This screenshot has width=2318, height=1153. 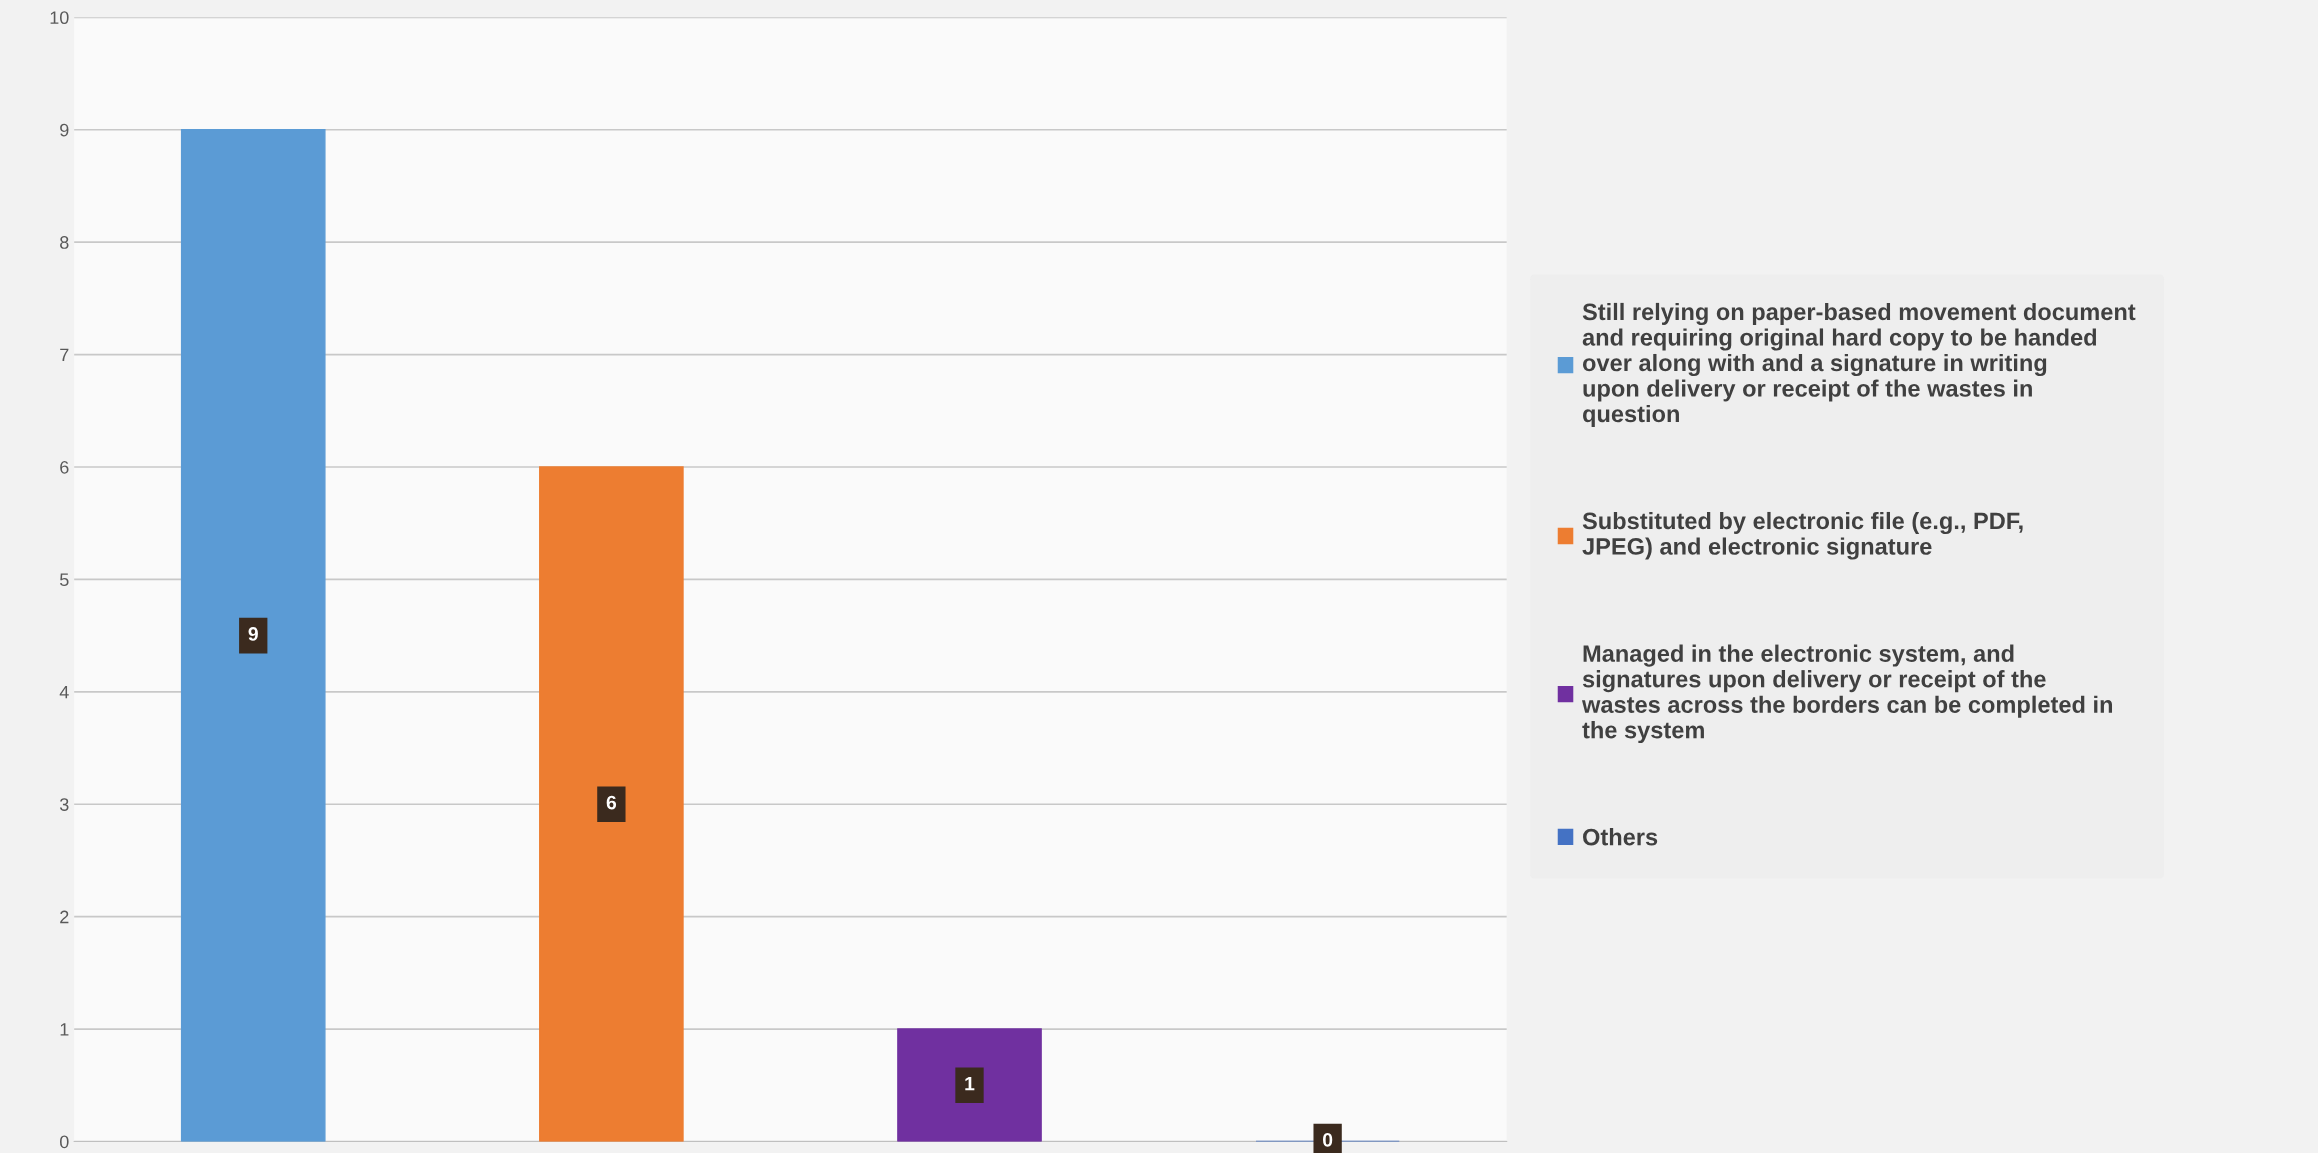 What do you see at coordinates (64, 242) in the screenshot?
I see `y-tick-label: 8` at bounding box center [64, 242].